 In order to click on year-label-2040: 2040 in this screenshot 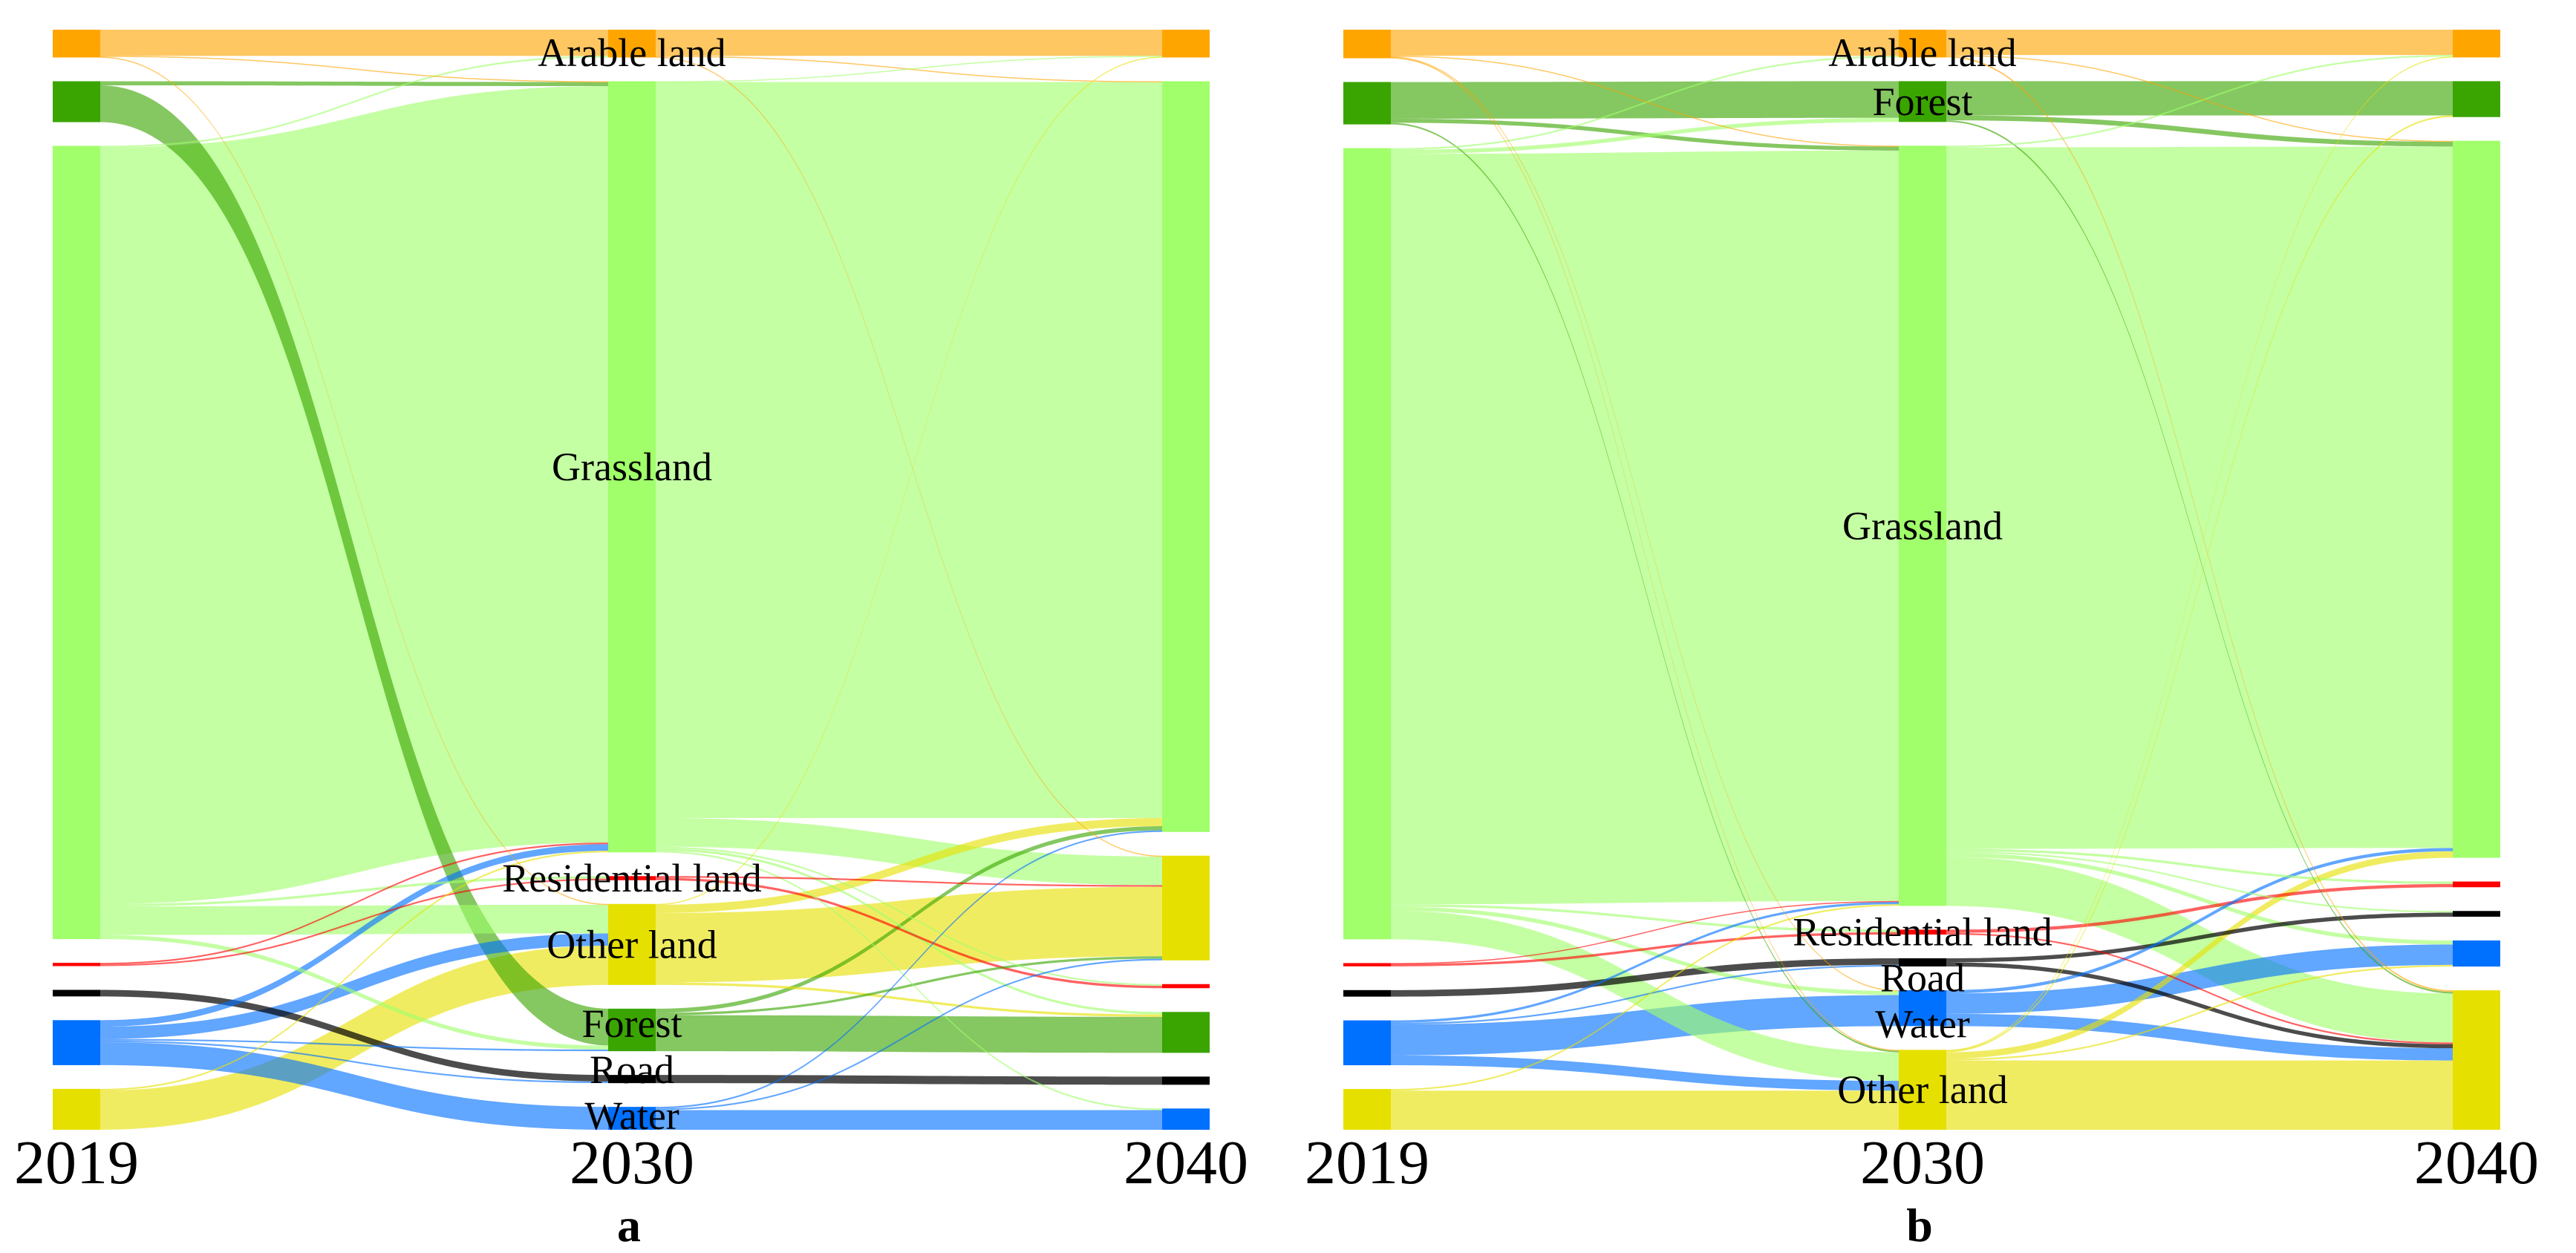, I will do `click(2476, 1162)`.